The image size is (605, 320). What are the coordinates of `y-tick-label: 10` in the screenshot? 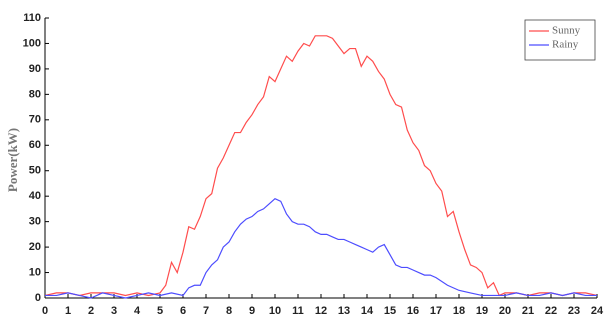 It's located at (35, 272).